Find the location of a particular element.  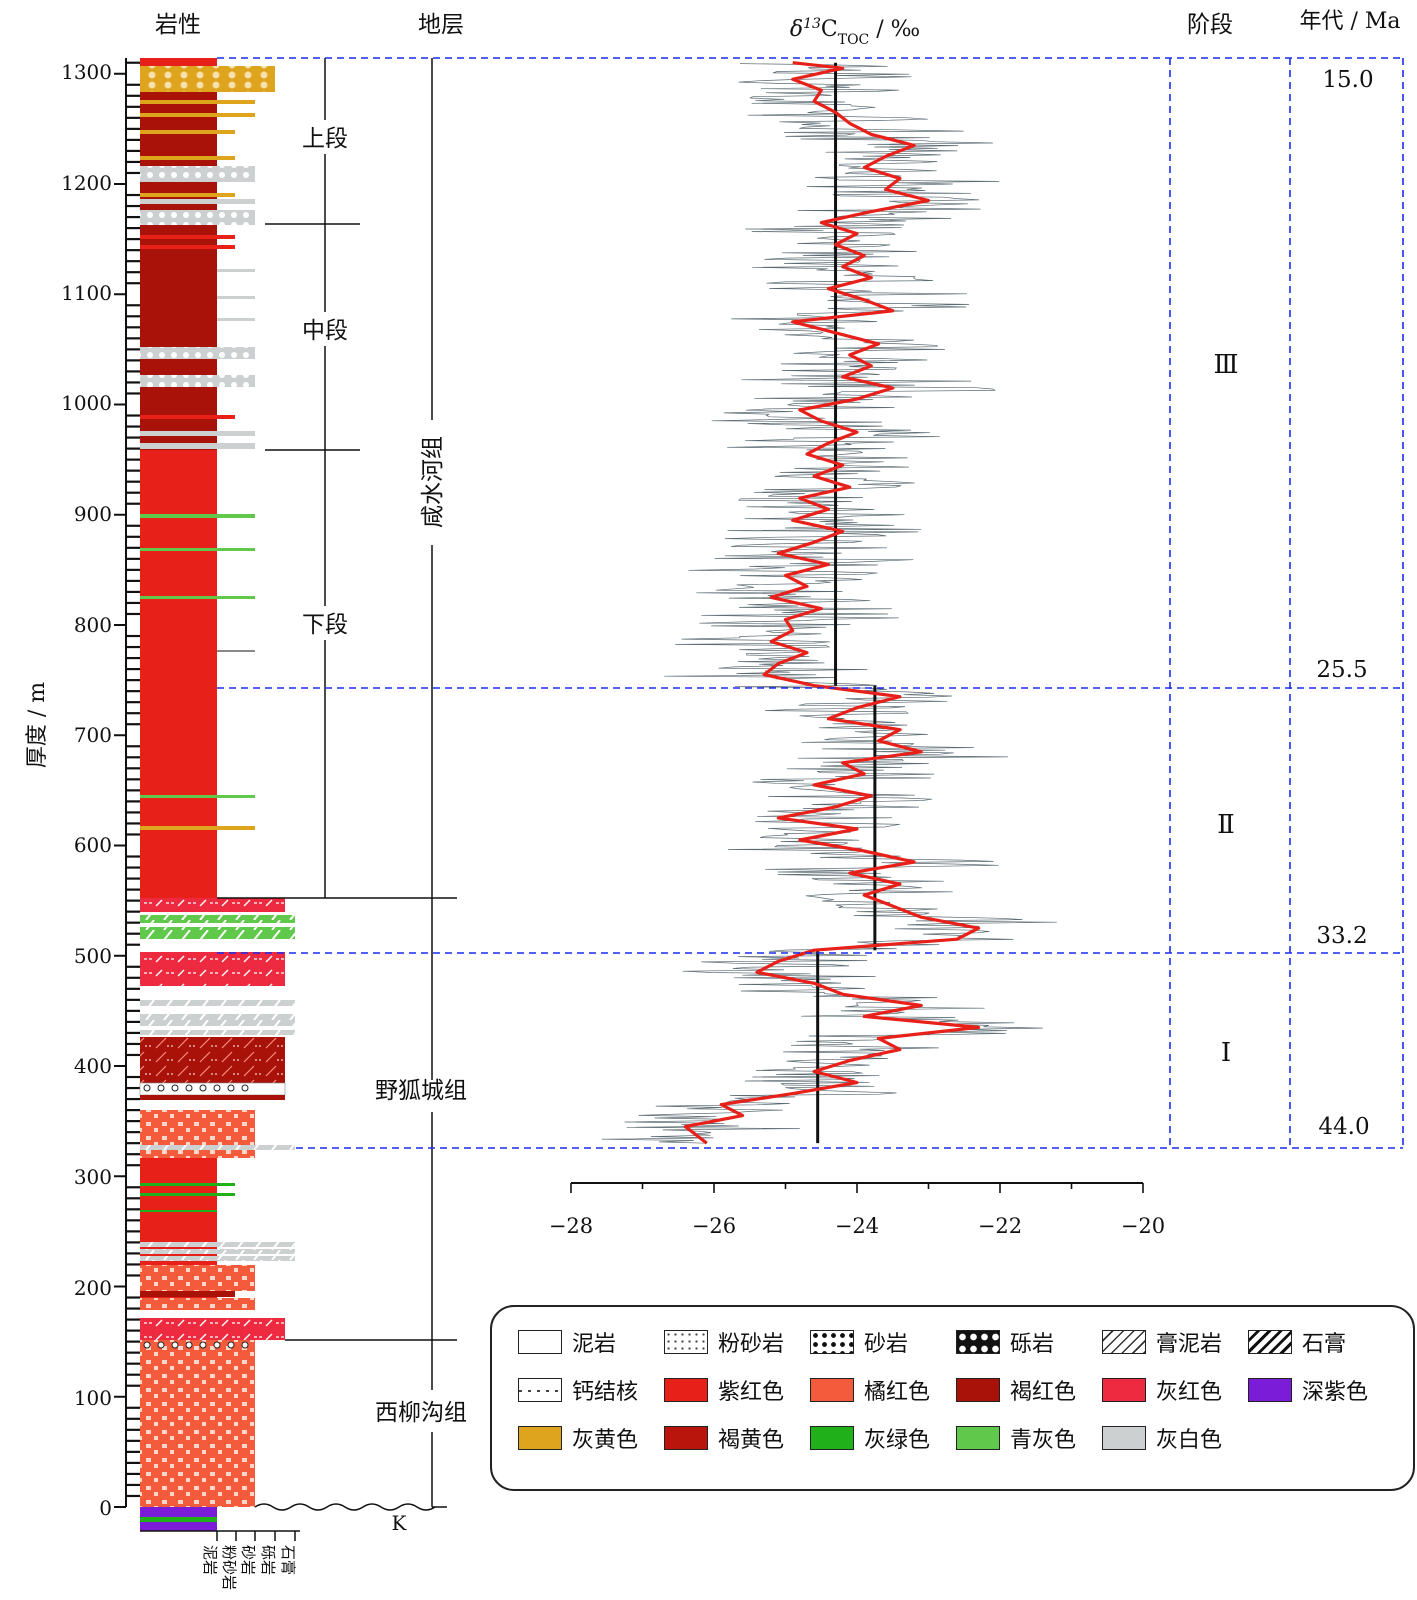

x-tick-label: −28 is located at coordinates (571, 1226).